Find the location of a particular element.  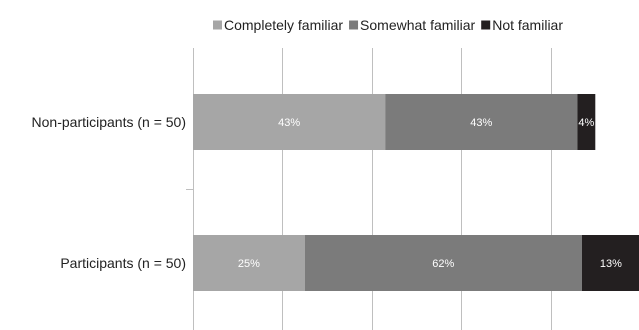

category-label: Non-participants (n = 50) is located at coordinates (109, 122).